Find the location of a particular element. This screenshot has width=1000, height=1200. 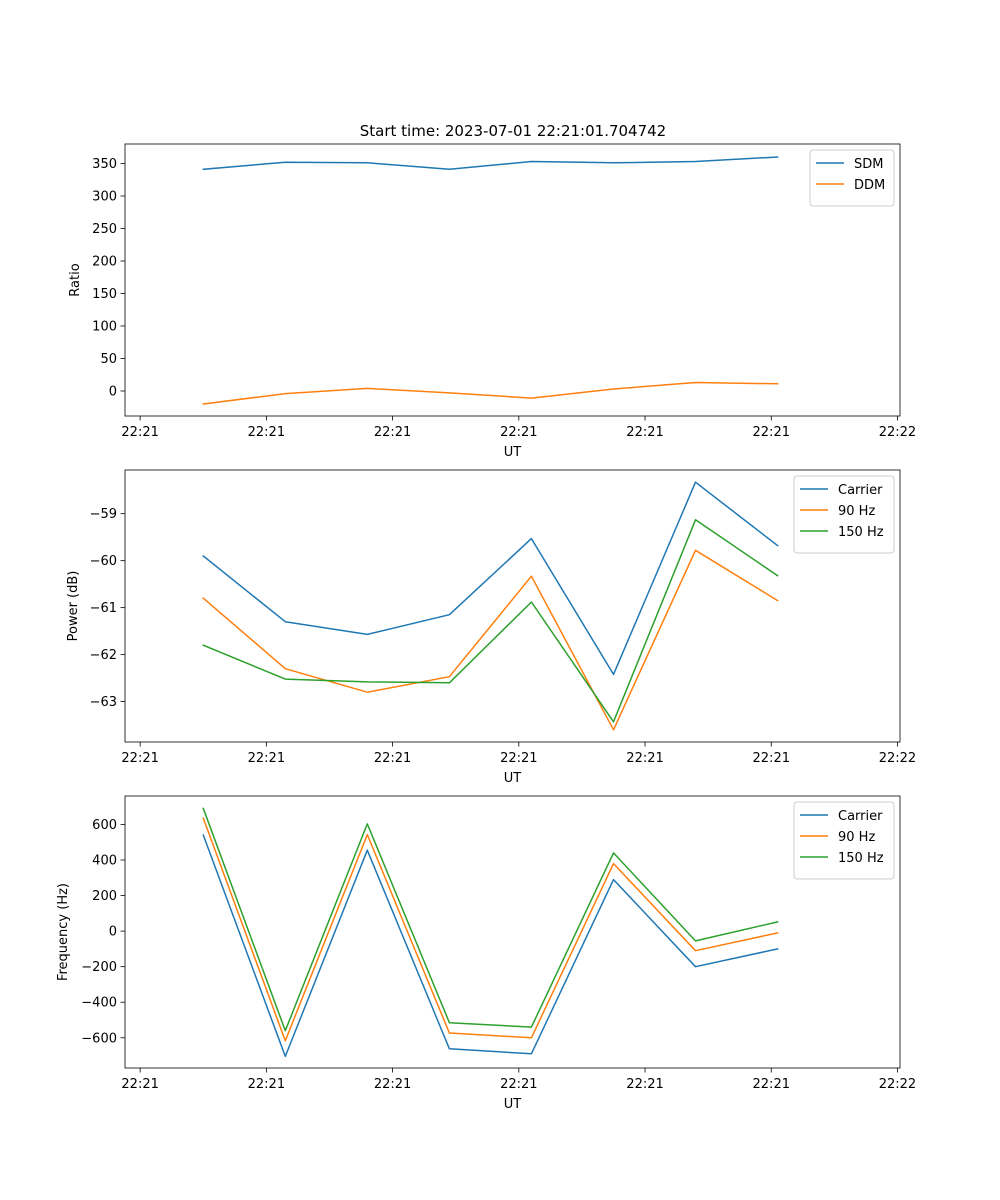

figure-title: Start time: 2023-07-01 22:21:01.704742 is located at coordinates (513, 131).